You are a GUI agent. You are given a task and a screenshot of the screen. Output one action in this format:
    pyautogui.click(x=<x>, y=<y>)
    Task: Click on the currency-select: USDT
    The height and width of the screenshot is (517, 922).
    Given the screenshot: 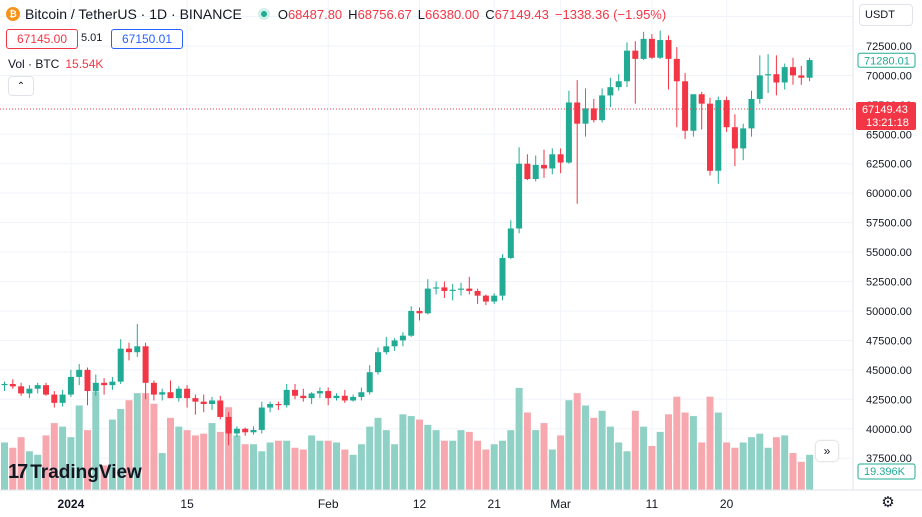 What is the action you would take?
    pyautogui.click(x=886, y=15)
    